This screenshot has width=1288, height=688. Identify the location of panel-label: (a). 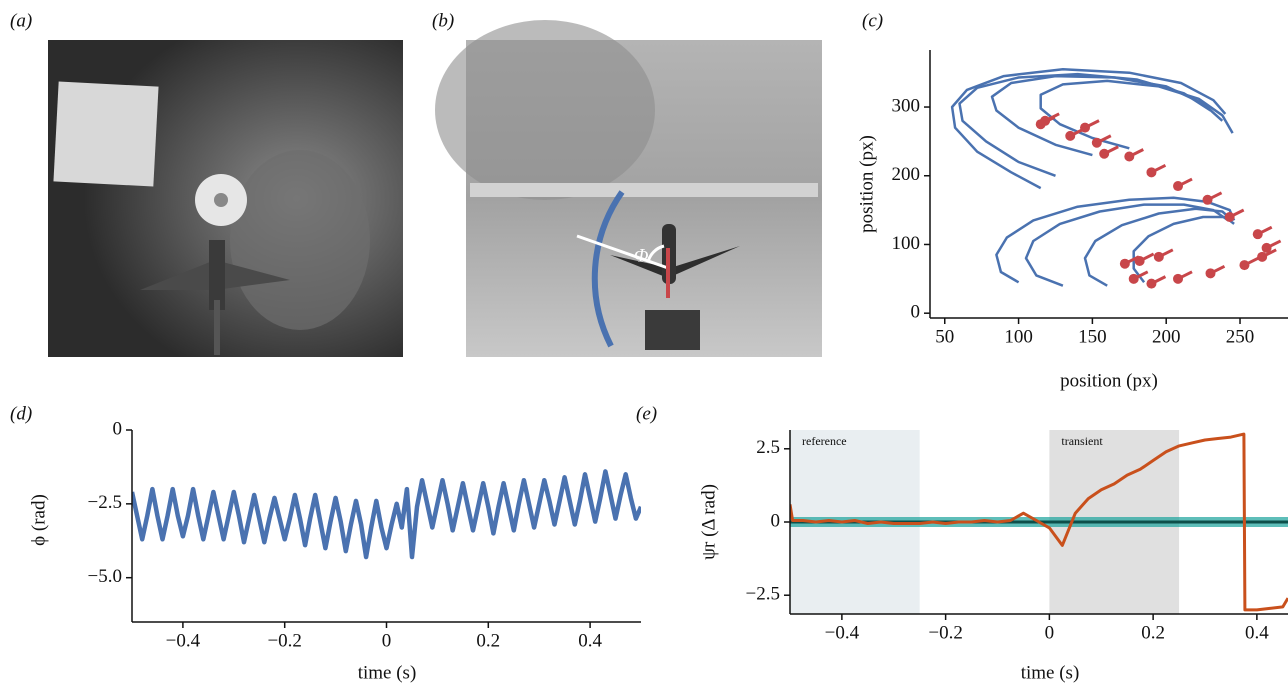
(21, 20).